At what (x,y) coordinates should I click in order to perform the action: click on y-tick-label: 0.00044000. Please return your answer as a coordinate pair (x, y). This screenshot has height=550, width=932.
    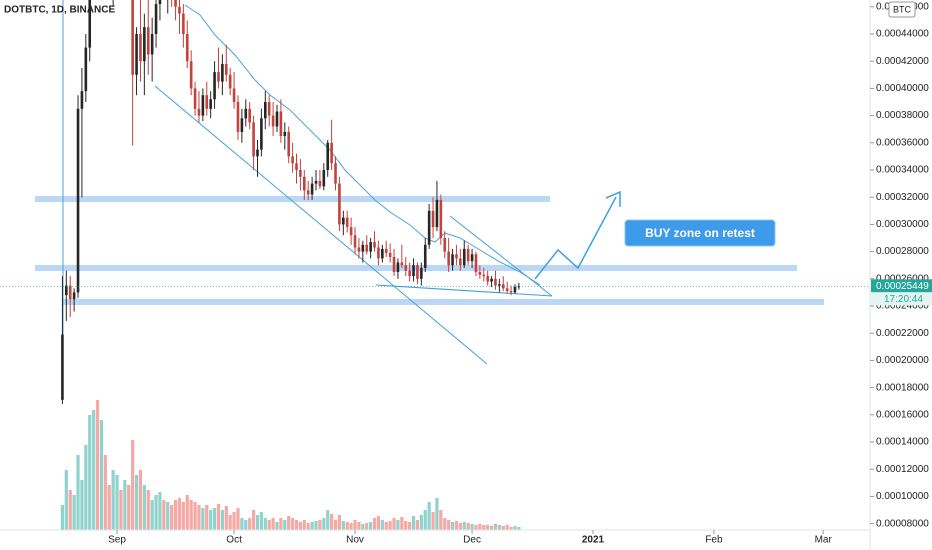
    Looking at the image, I should click on (902, 34).